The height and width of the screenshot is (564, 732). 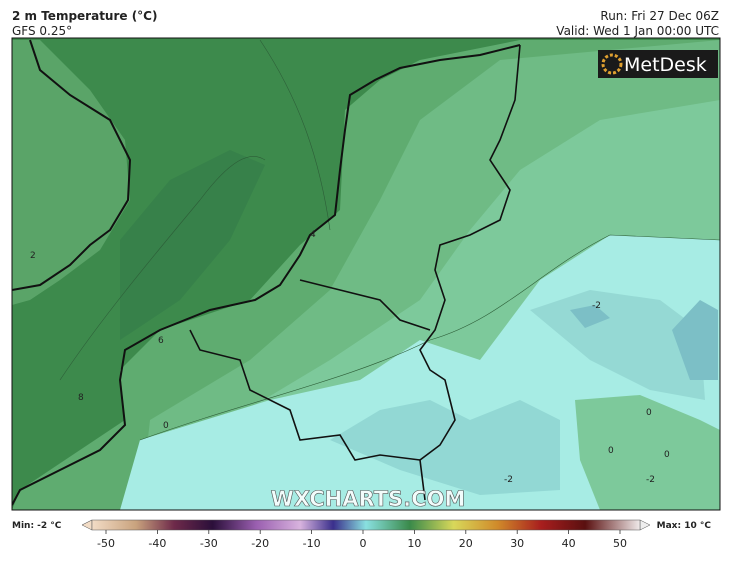 What do you see at coordinates (37, 526) in the screenshot?
I see `min-label: Min: -2 °C` at bounding box center [37, 526].